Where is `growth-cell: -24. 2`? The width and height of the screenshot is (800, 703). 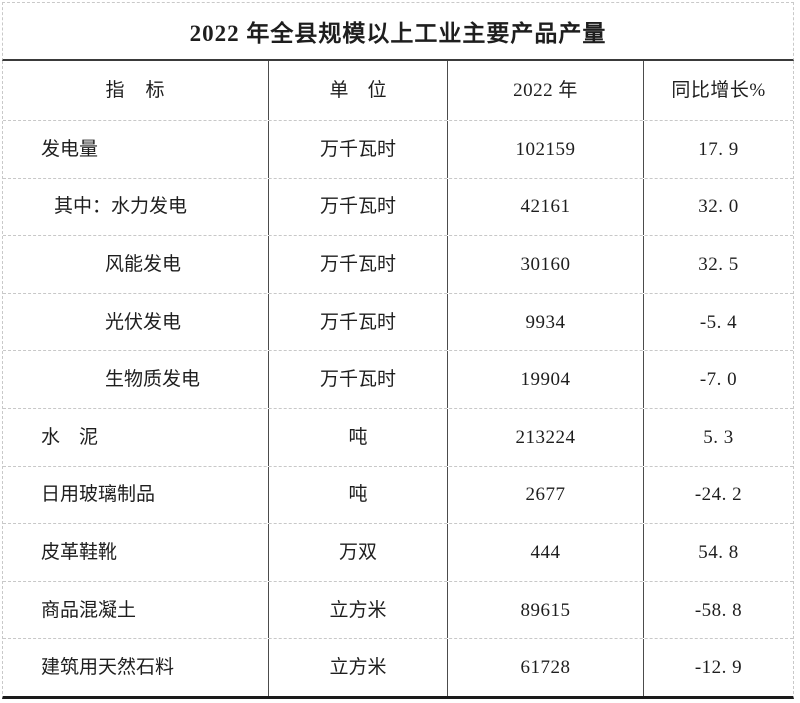
growth-cell: -24. 2 is located at coordinates (718, 495).